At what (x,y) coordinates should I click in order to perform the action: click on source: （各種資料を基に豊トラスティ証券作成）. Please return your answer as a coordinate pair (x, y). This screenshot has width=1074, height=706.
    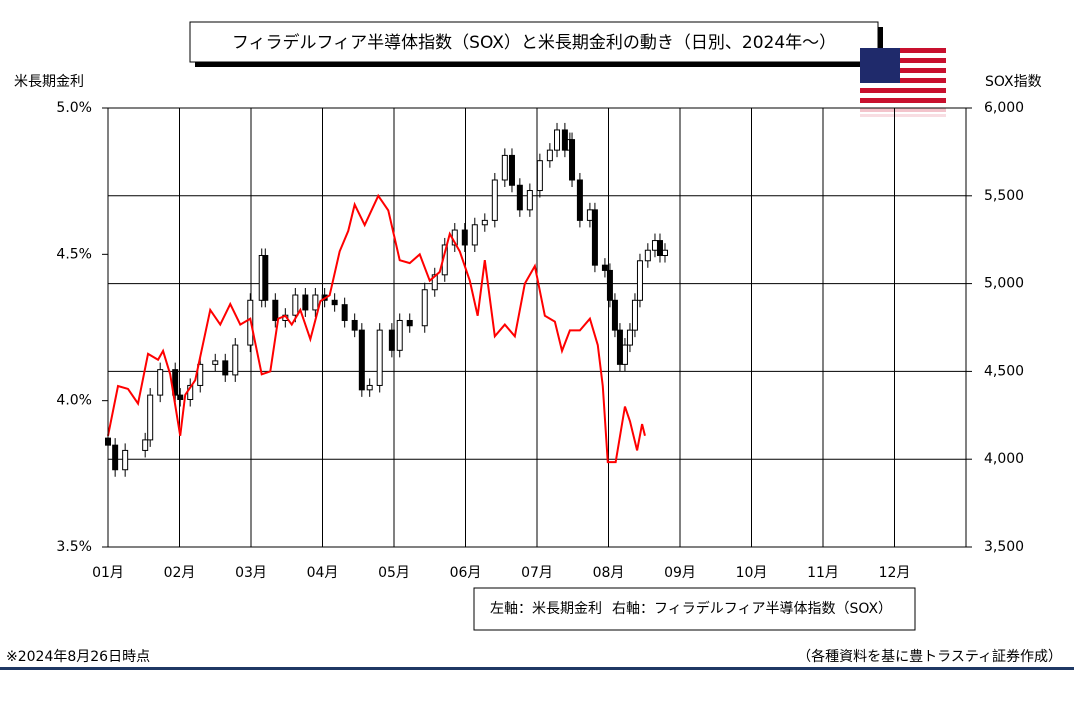
    Looking at the image, I should click on (929, 656).